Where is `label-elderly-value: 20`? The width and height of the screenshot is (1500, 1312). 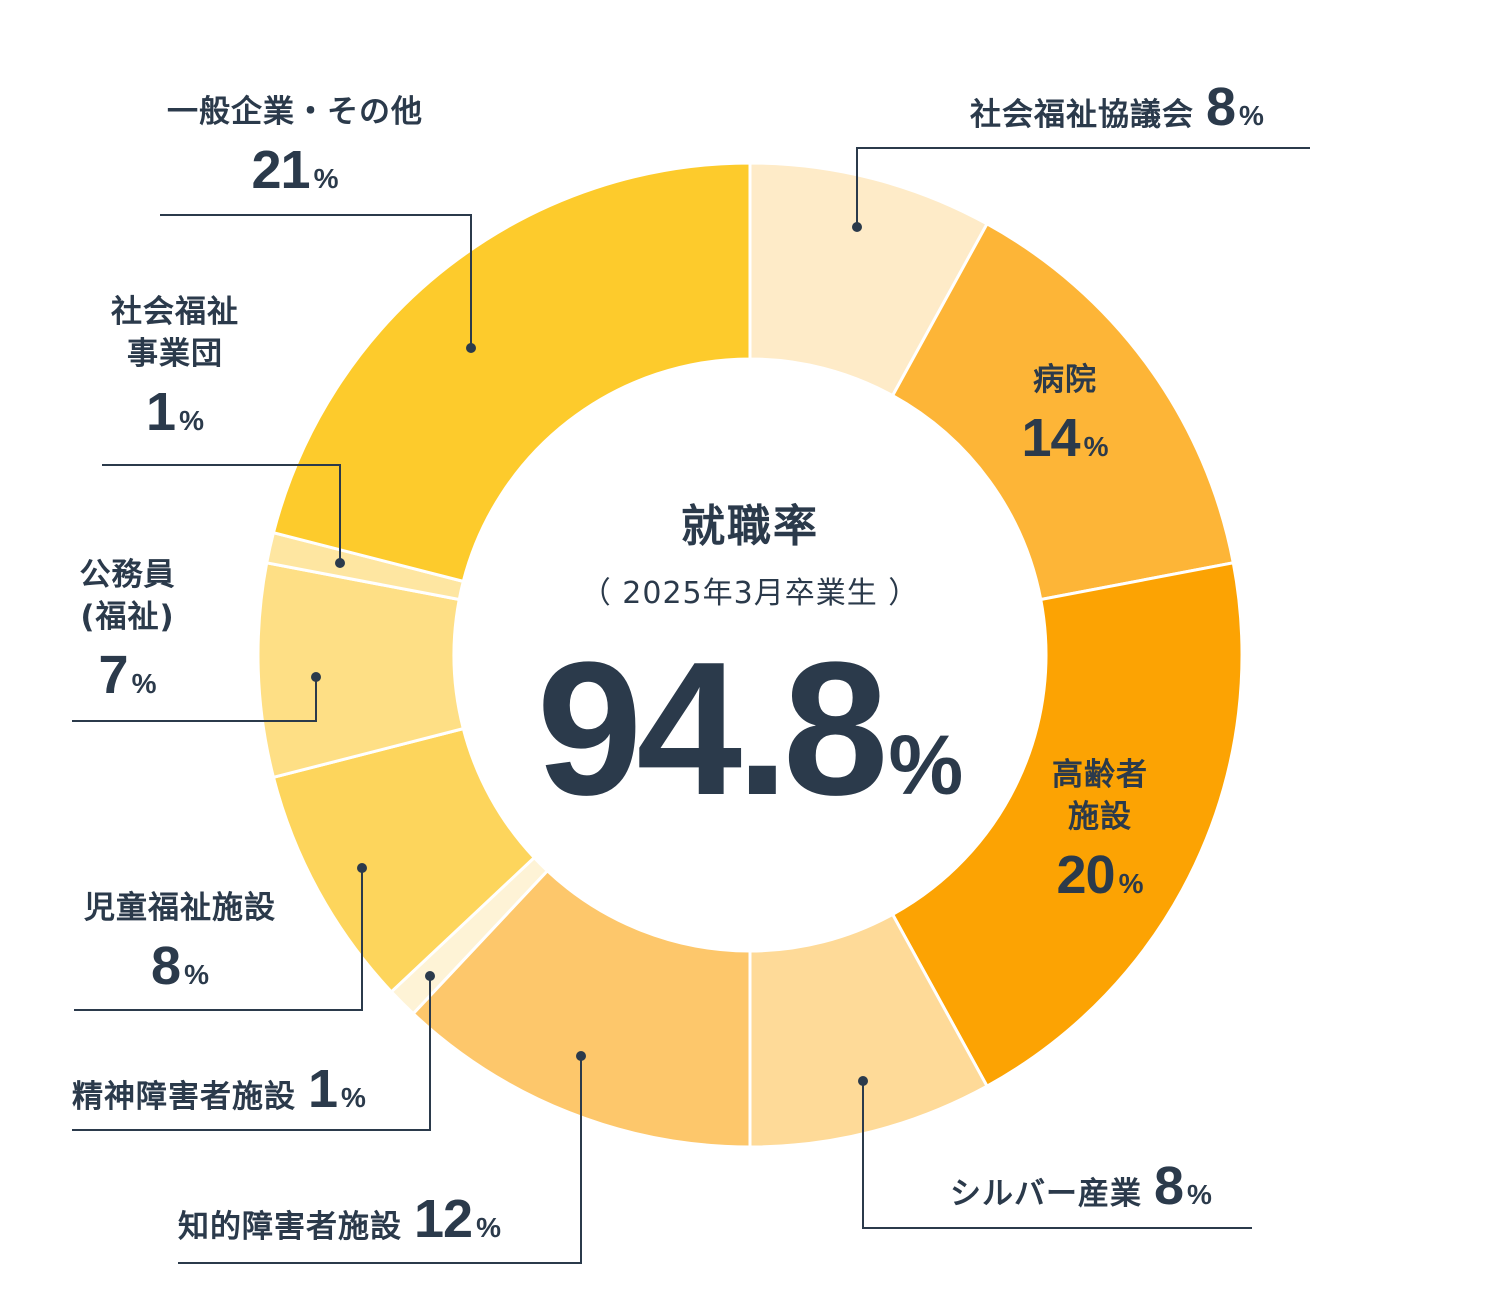 label-elderly-value: 20 is located at coordinates (1086, 874).